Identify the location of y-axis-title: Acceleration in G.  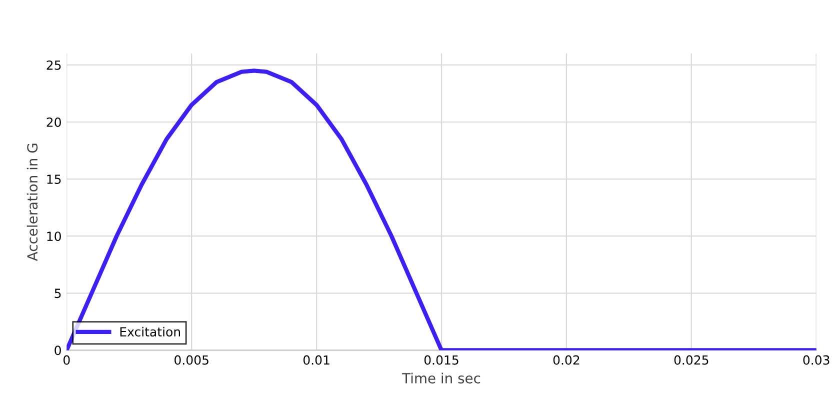
(32, 203).